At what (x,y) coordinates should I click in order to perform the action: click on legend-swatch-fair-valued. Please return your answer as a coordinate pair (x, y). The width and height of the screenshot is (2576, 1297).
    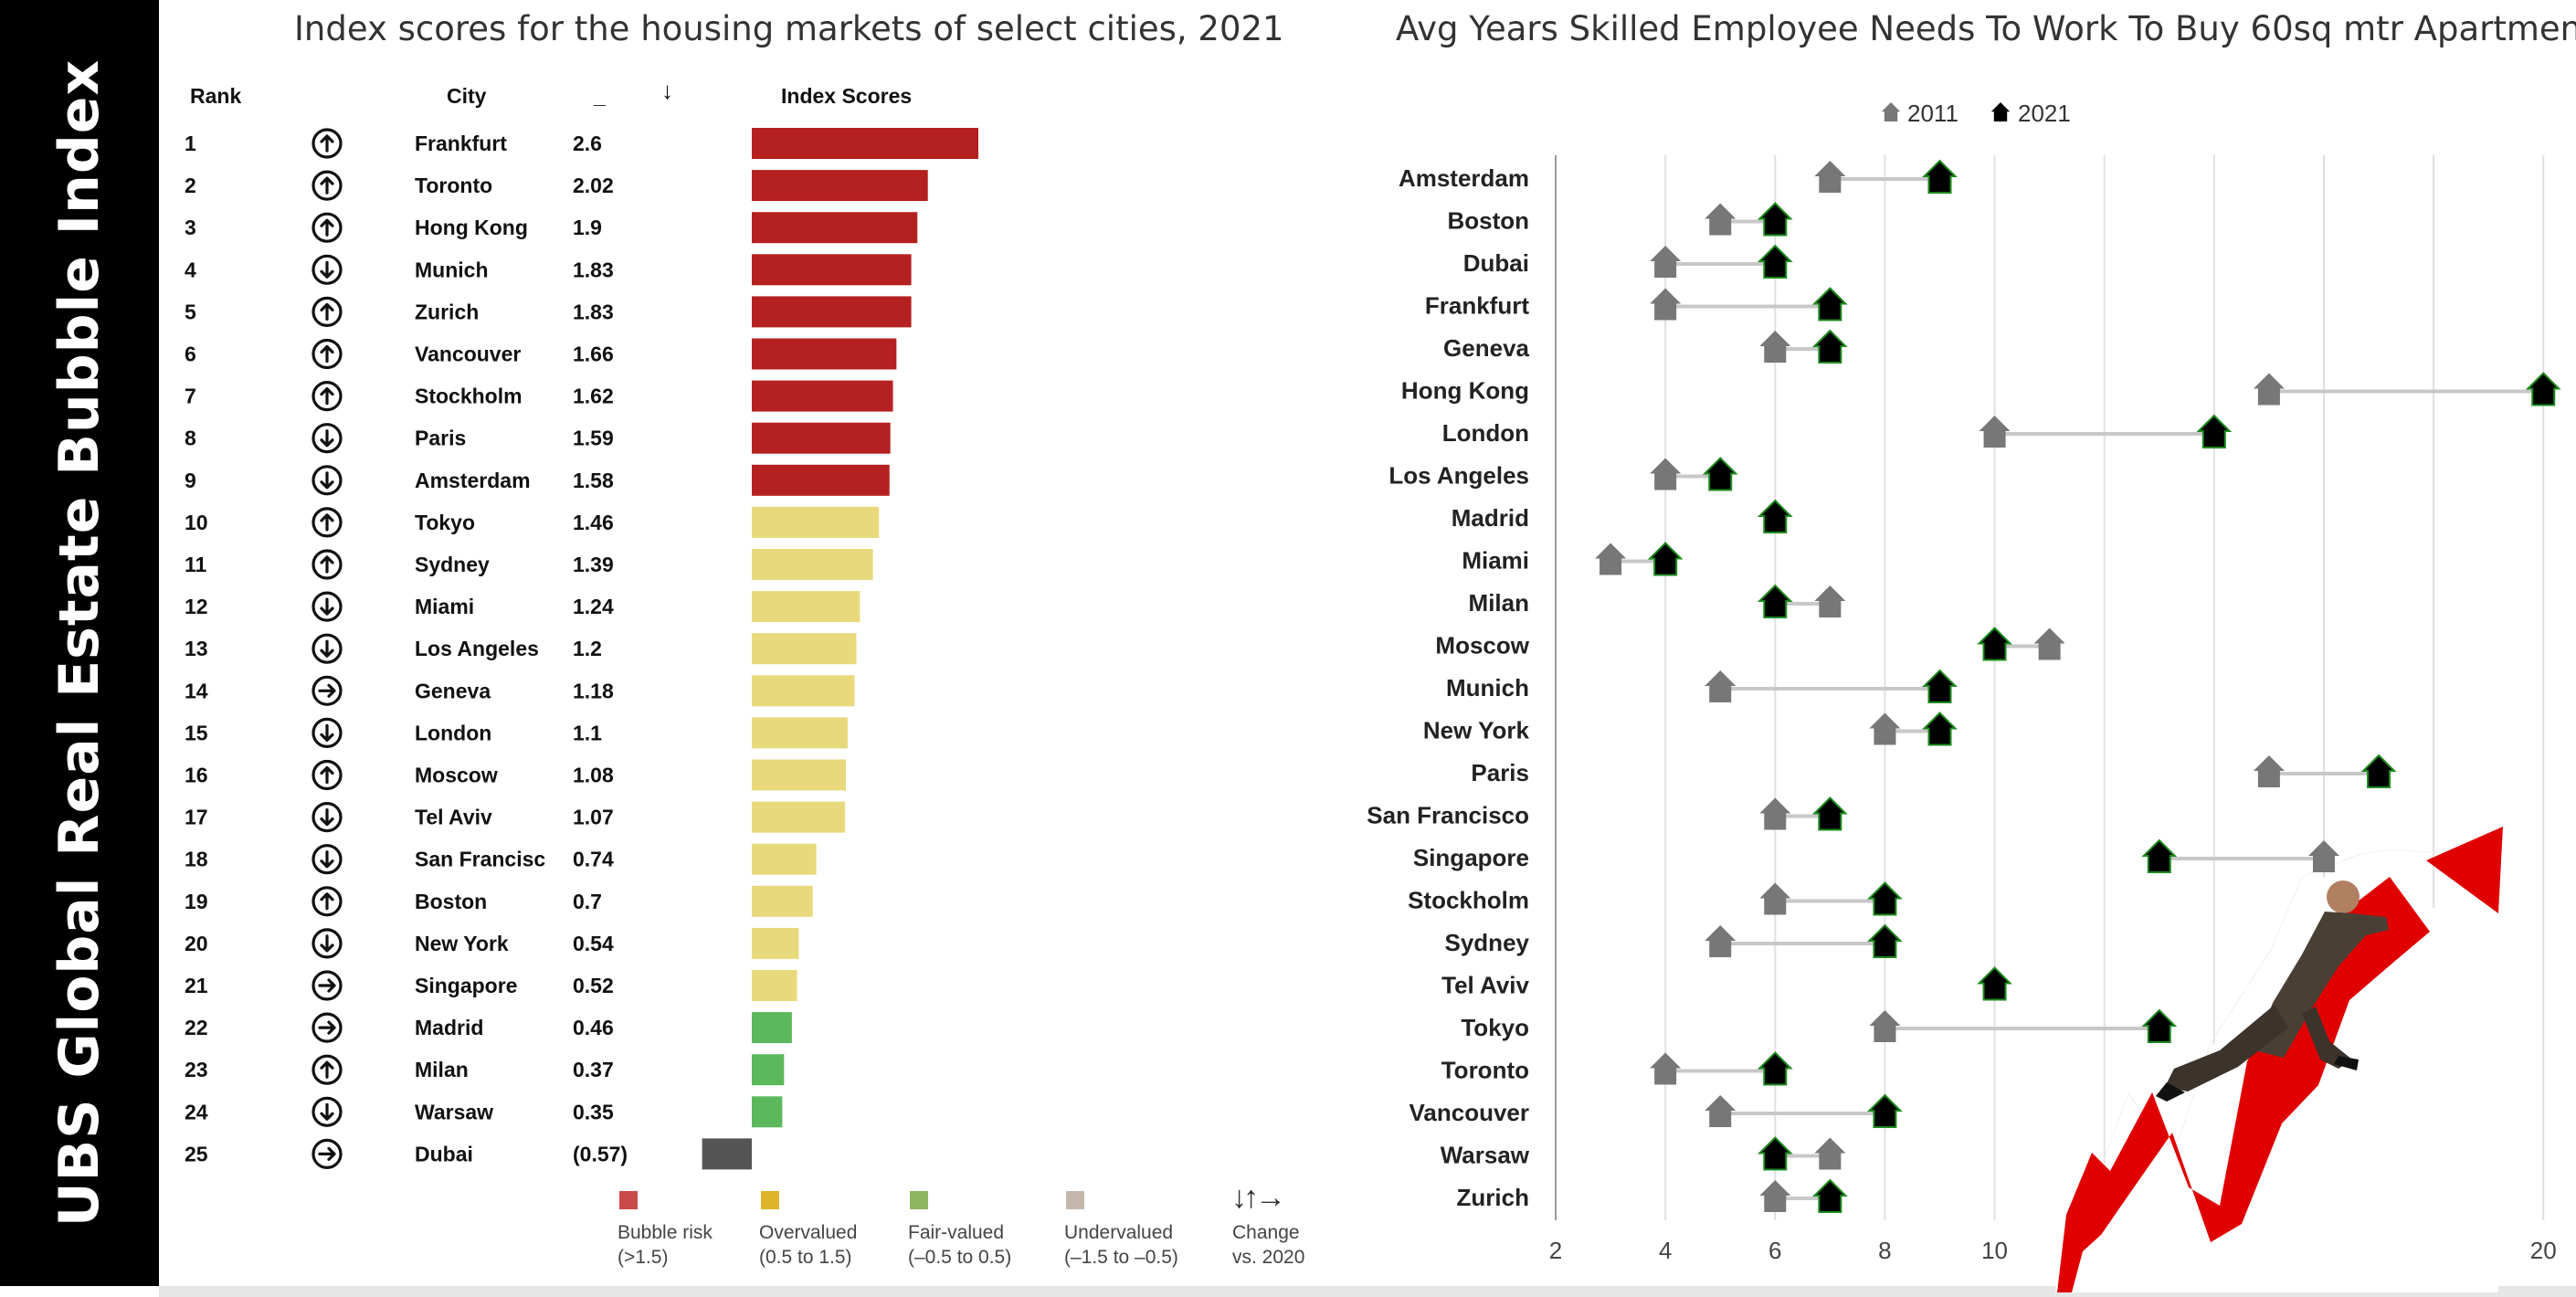
    Looking at the image, I should click on (919, 1200).